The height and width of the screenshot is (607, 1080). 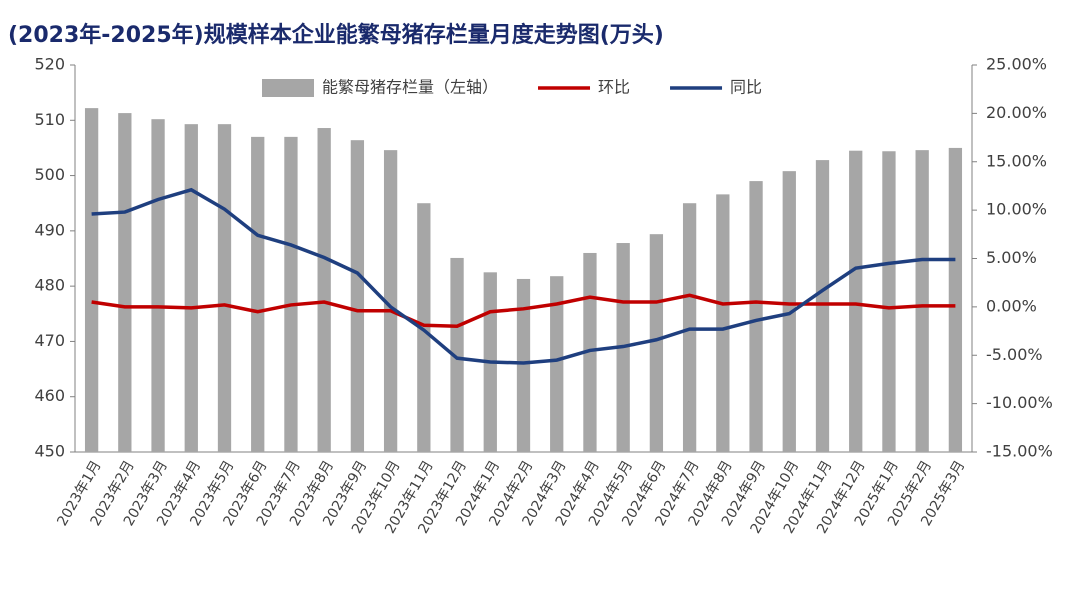 I want to click on y2-tick-label: 10.00%, so click(x=1016, y=209).